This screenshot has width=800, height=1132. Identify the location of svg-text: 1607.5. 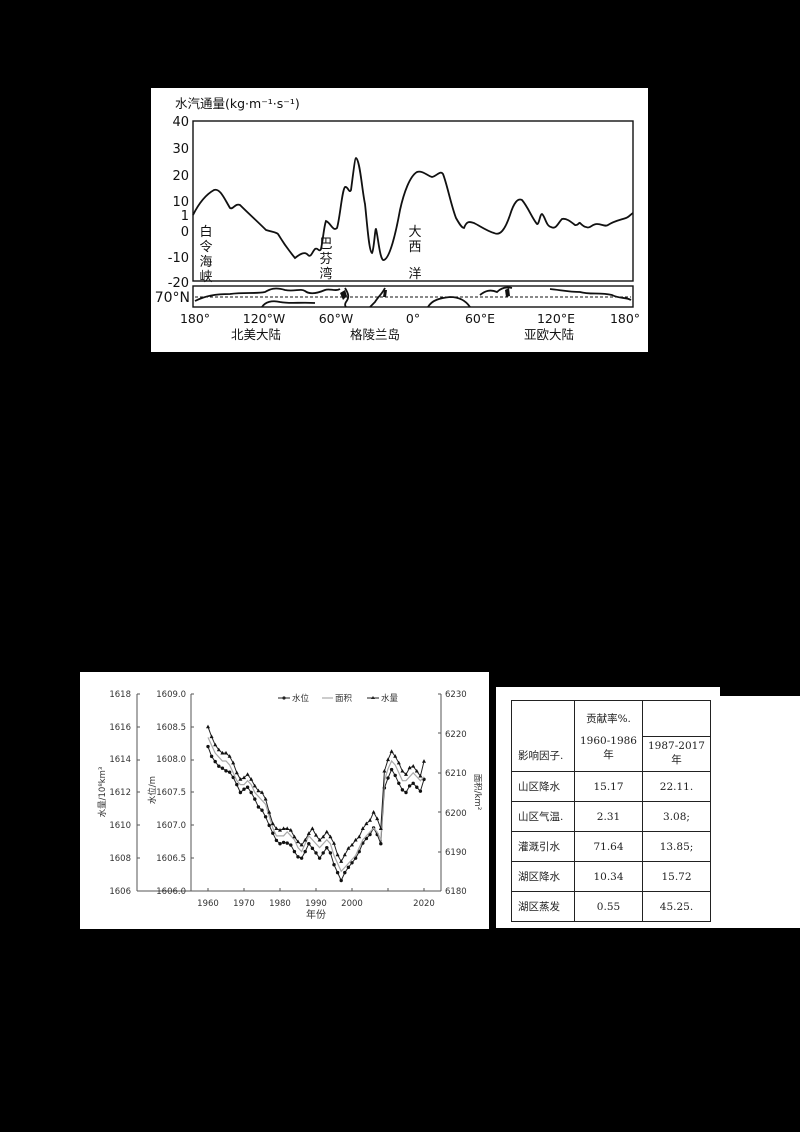
(171, 793).